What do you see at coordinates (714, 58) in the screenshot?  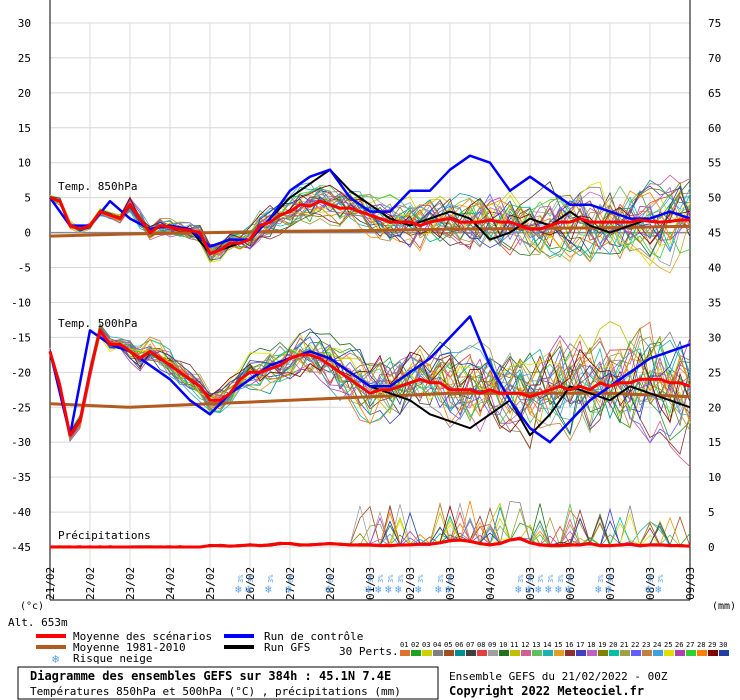 I see `right-tick-label: 70` at bounding box center [714, 58].